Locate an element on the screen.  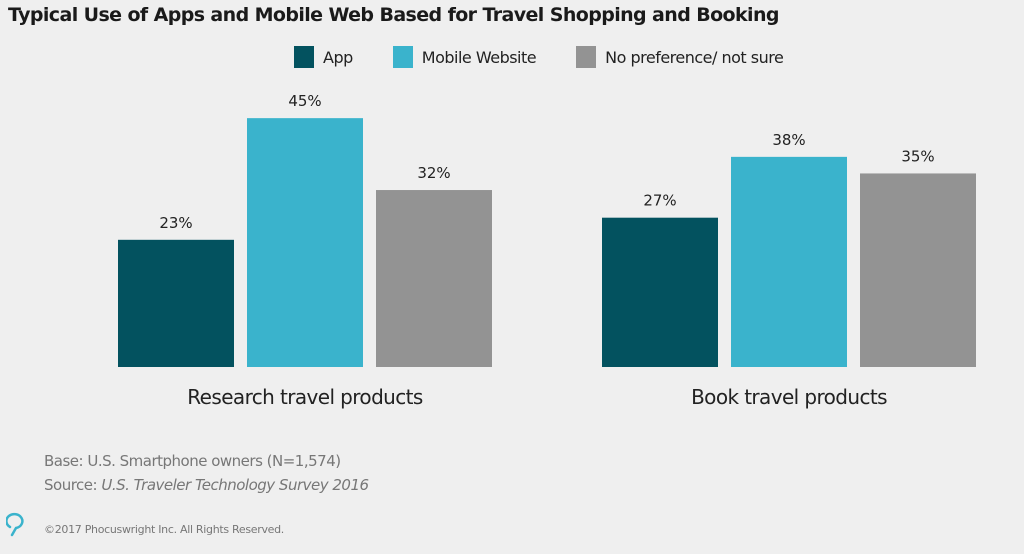
category-label: Research travel products is located at coordinates (305, 397).